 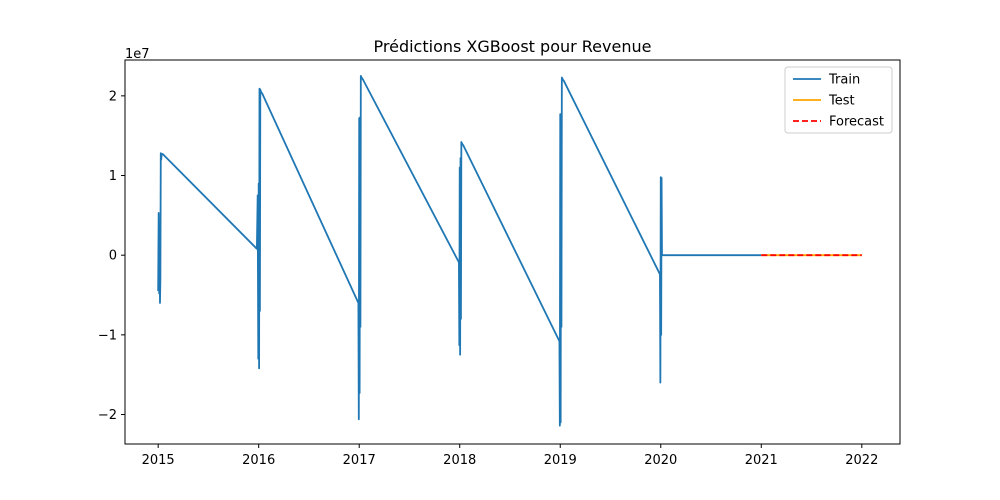 What do you see at coordinates (841, 101) in the screenshot?
I see `legend-label-test: Test` at bounding box center [841, 101].